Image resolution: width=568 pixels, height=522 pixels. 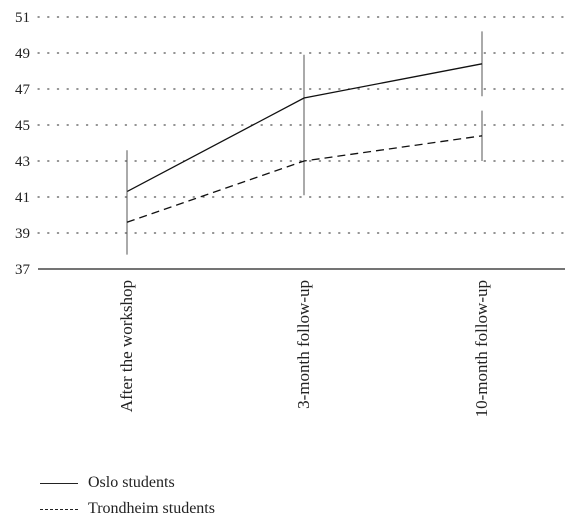 What do you see at coordinates (59, 509) in the screenshot?
I see `legend-swatch-dashed` at bounding box center [59, 509].